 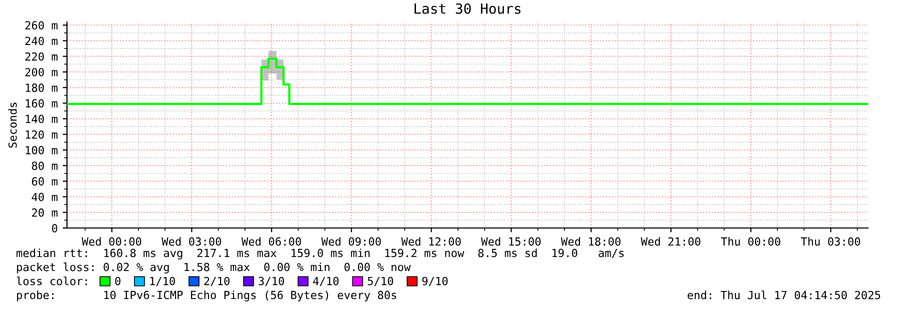 What do you see at coordinates (51, 281) in the screenshot?
I see `legend-title: loss color:` at bounding box center [51, 281].